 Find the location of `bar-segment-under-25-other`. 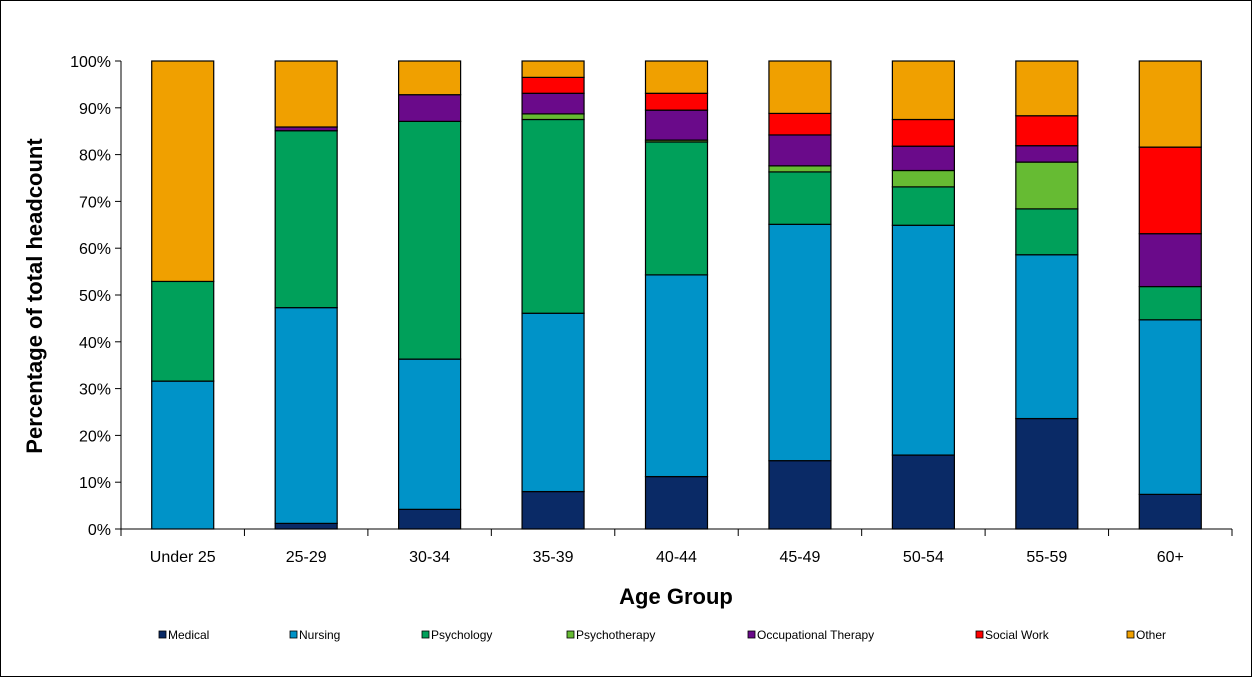

bar-segment-under-25-other is located at coordinates (183, 171).